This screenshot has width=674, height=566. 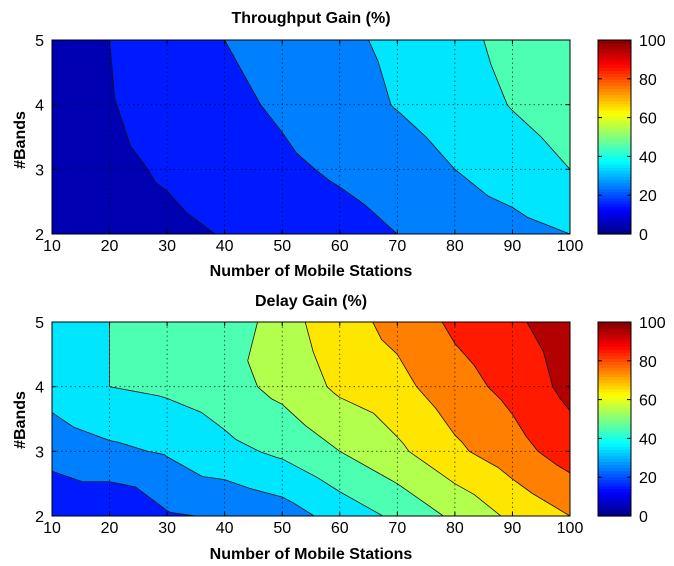 I want to click on throughput-xtick-label-20: 20, so click(x=110, y=246).